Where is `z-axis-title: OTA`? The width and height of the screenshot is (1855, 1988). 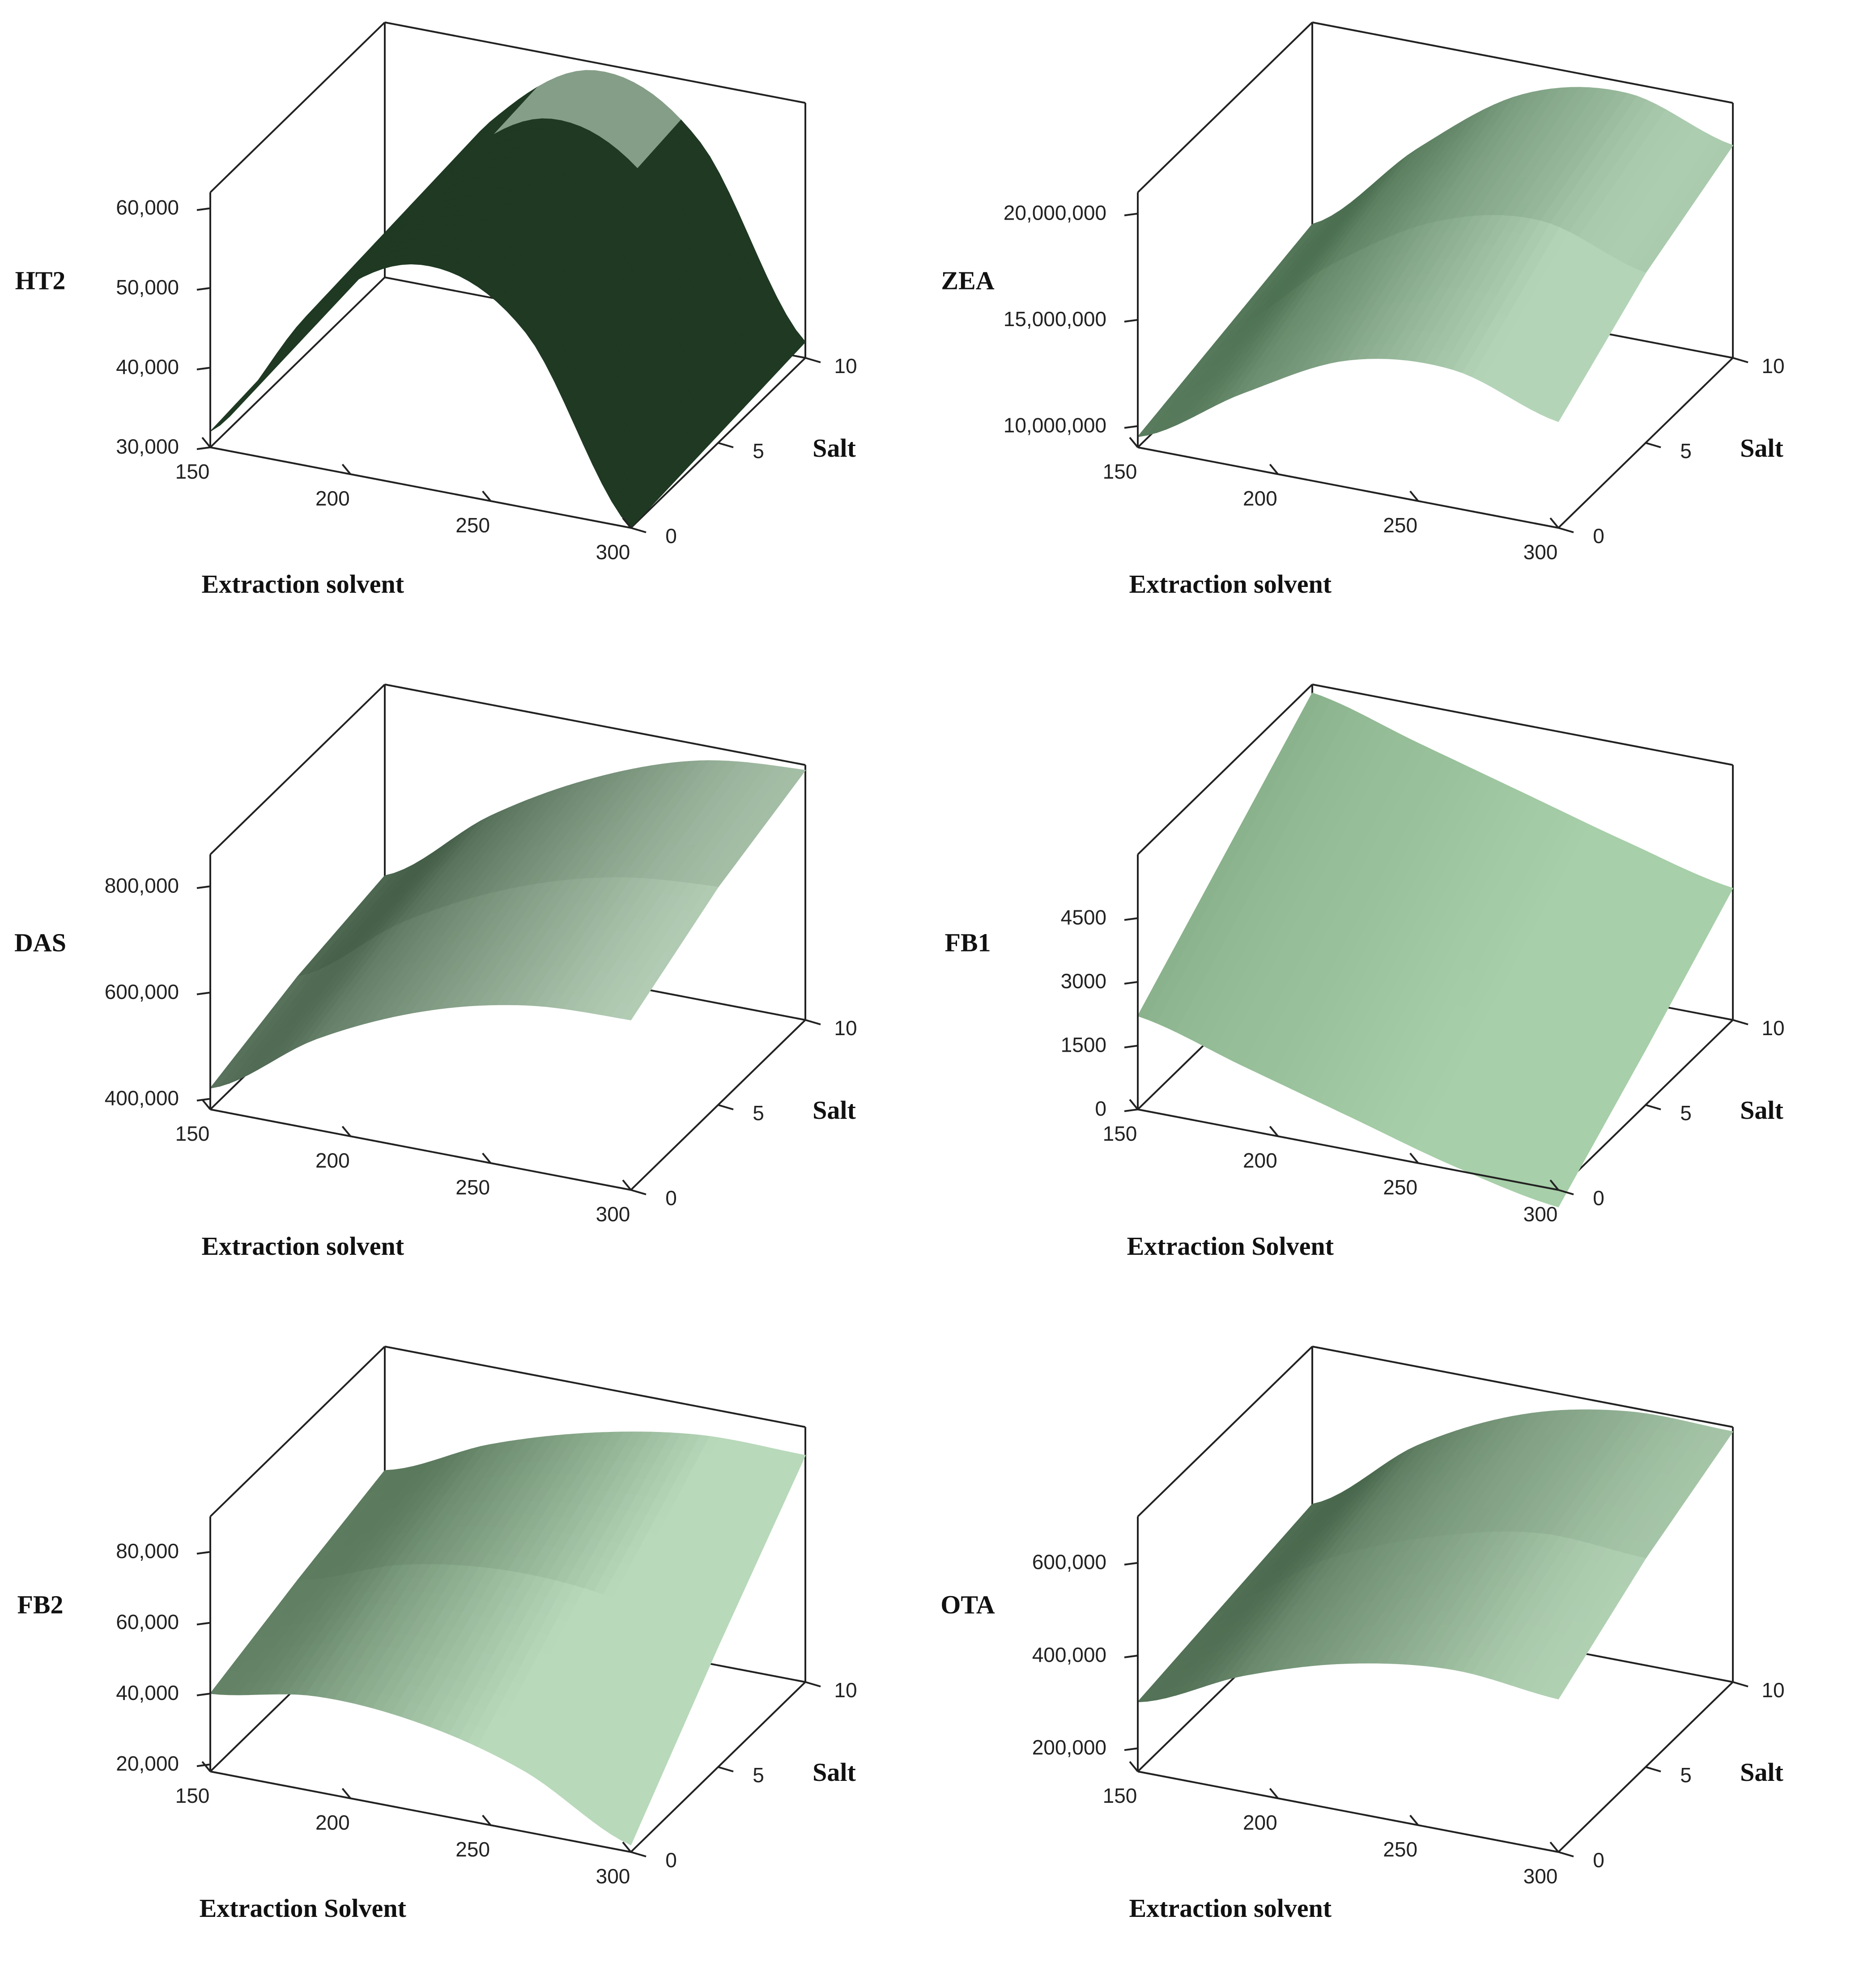
z-axis-title: OTA is located at coordinates (968, 1604).